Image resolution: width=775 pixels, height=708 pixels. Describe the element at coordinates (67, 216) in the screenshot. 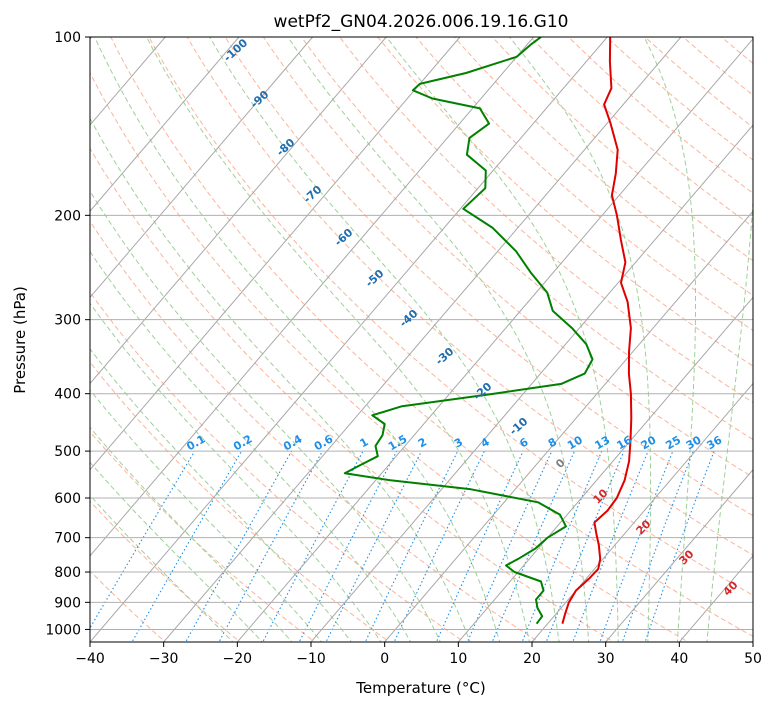

I see `y-tick-label: 200` at that location.